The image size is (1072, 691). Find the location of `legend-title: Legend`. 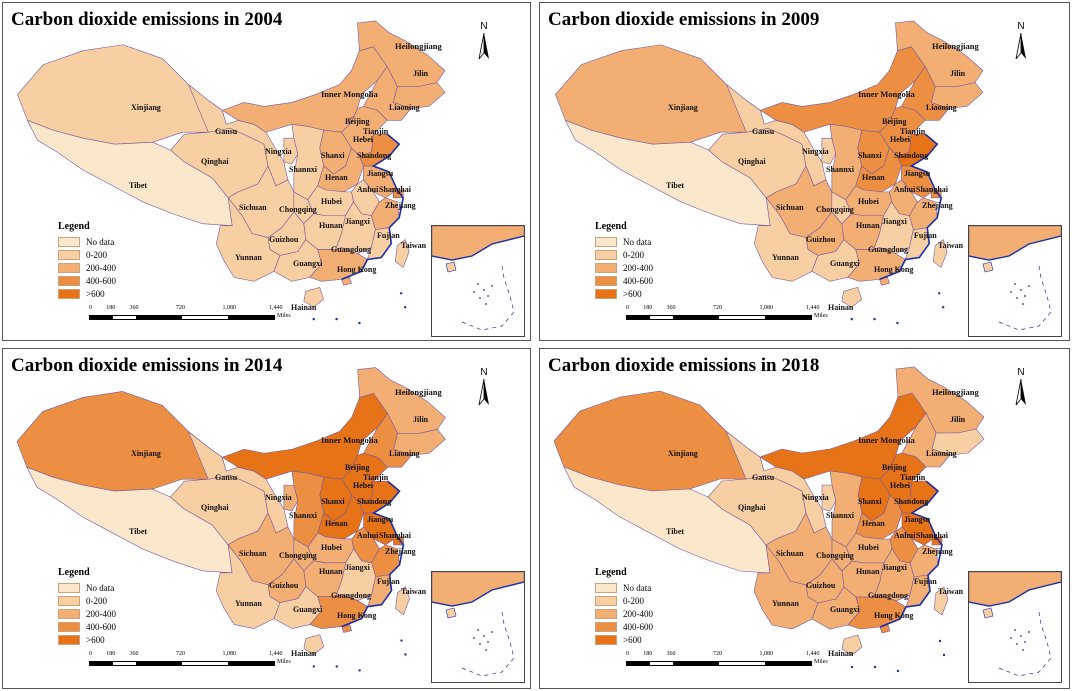

legend-title: Legend is located at coordinates (74, 226).